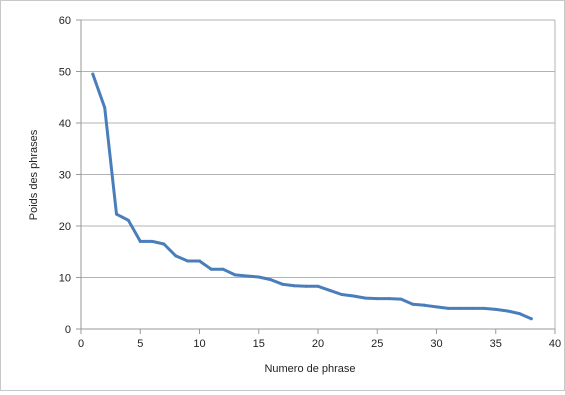 This screenshot has width=565, height=395. I want to click on y-tick-label: 0, so click(68, 330).